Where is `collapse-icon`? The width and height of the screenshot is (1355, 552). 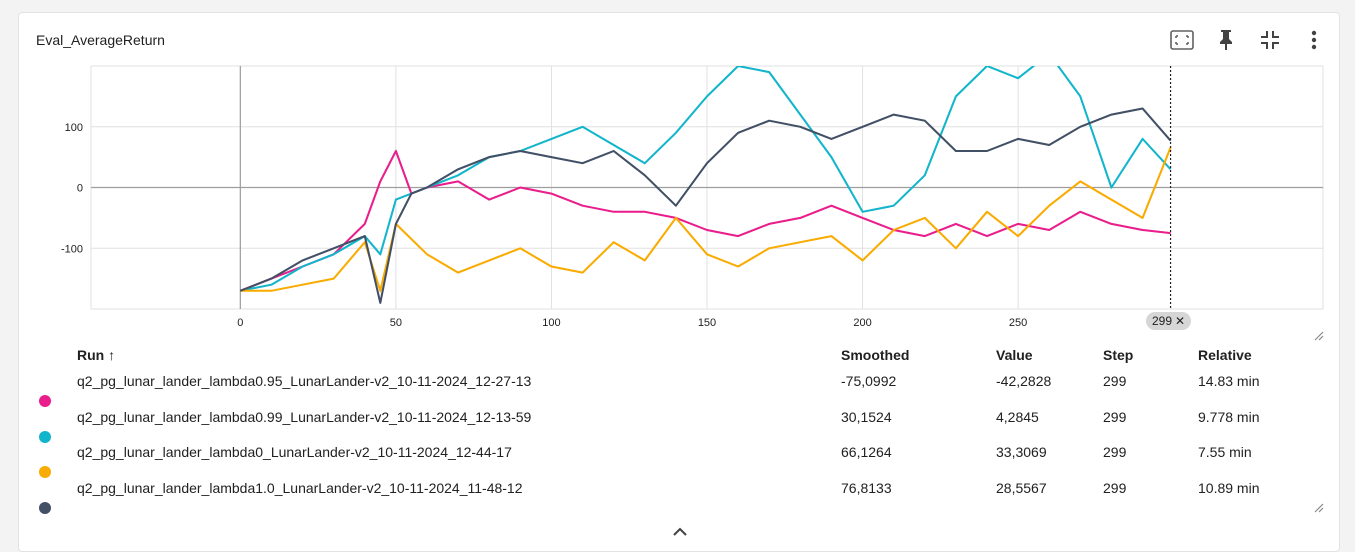
collapse-icon is located at coordinates (1270, 40).